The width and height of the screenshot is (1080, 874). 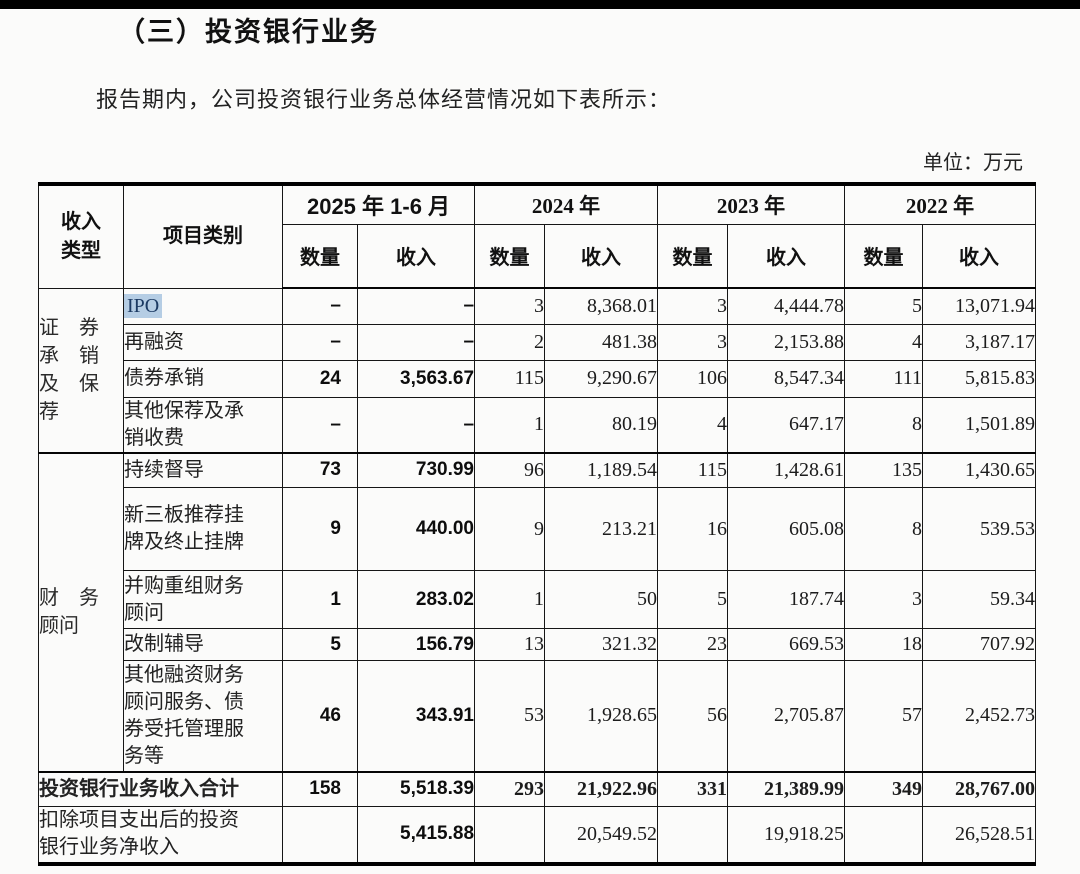 I want to click on table-cell: 13, so click(x=510, y=644).